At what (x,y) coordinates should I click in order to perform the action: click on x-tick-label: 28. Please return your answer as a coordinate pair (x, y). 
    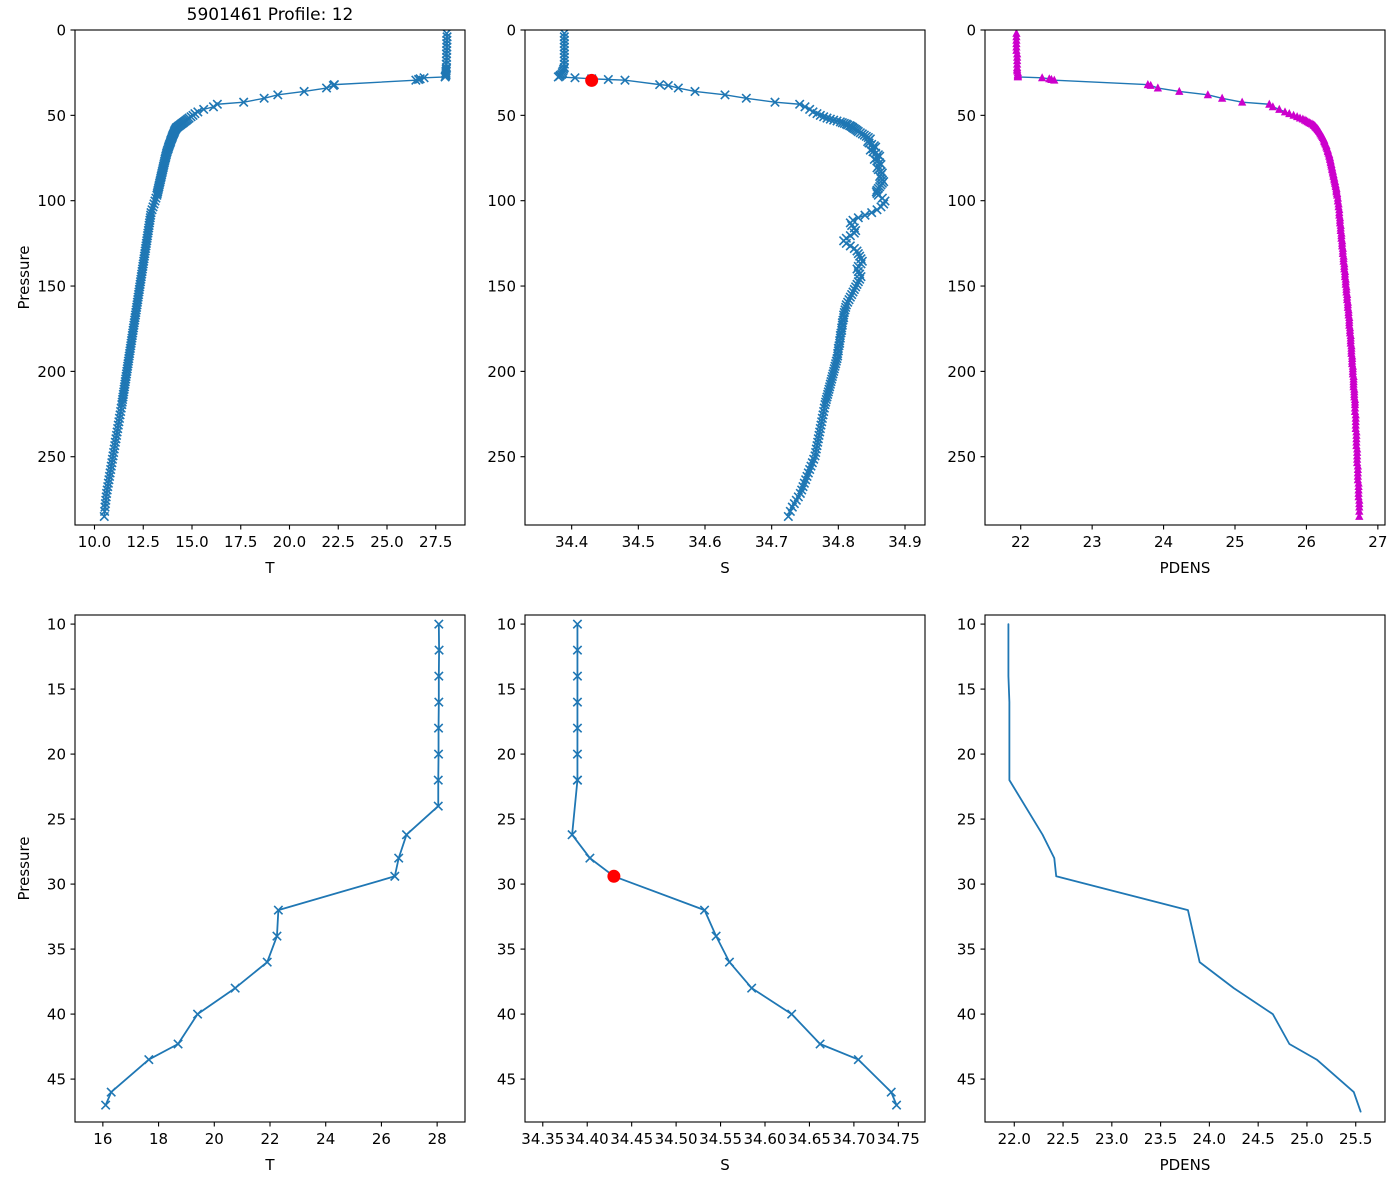
    Looking at the image, I should click on (437, 1139).